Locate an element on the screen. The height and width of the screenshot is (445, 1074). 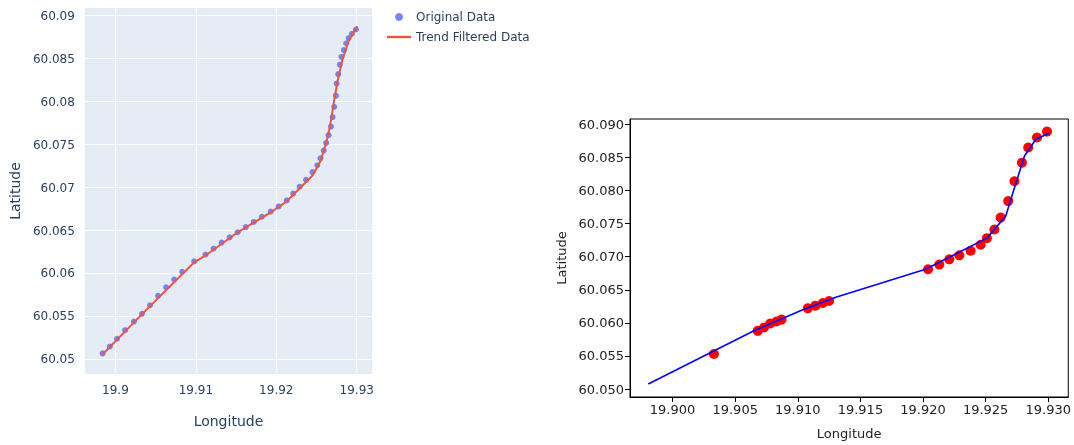
y-tick-label: 60.080 is located at coordinates (601, 190).